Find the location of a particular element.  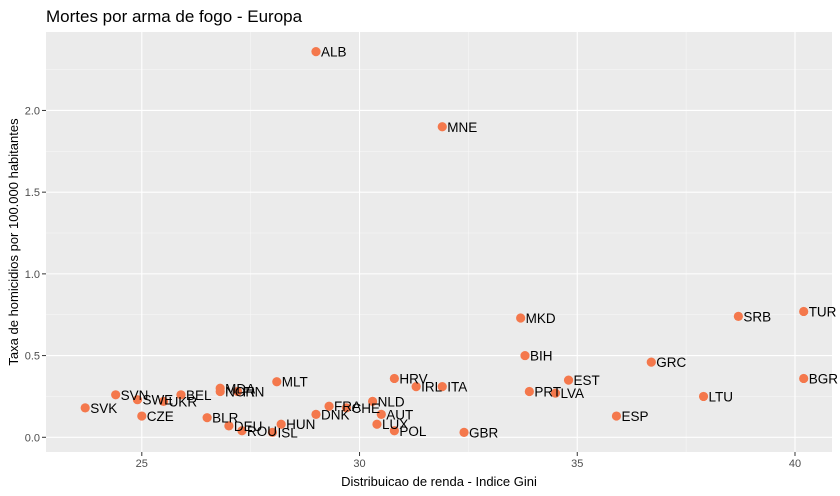

data-point-svk is located at coordinates (85, 408).